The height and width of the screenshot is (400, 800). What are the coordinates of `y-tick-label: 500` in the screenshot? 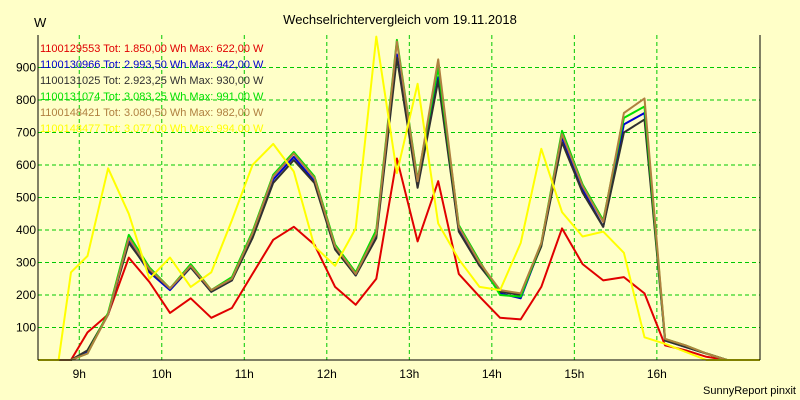 It's located at (26, 198).